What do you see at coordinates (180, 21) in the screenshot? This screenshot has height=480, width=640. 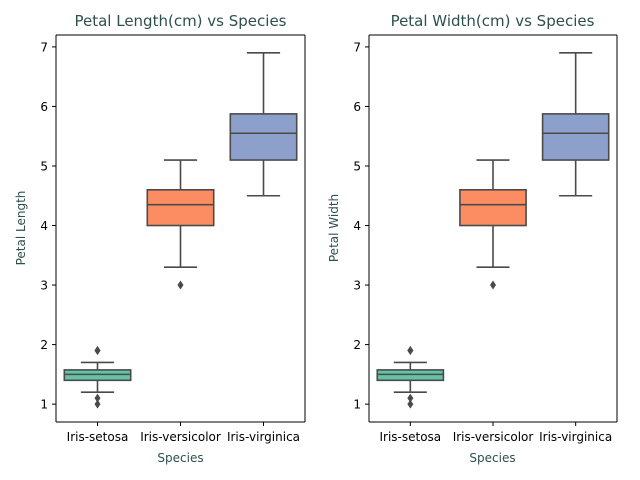 I see `chart-title: Petal Length(cm) vs Species` at bounding box center [180, 21].